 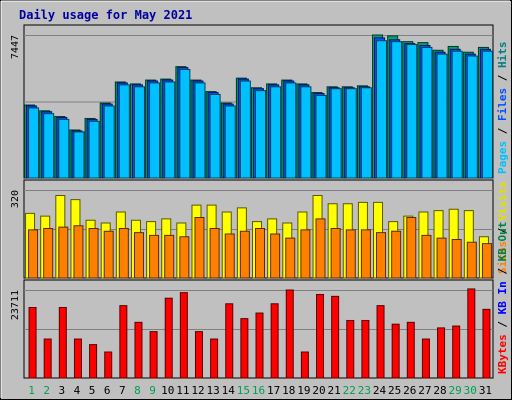 I want to click on x-tick-label: 17, so click(x=273, y=390).